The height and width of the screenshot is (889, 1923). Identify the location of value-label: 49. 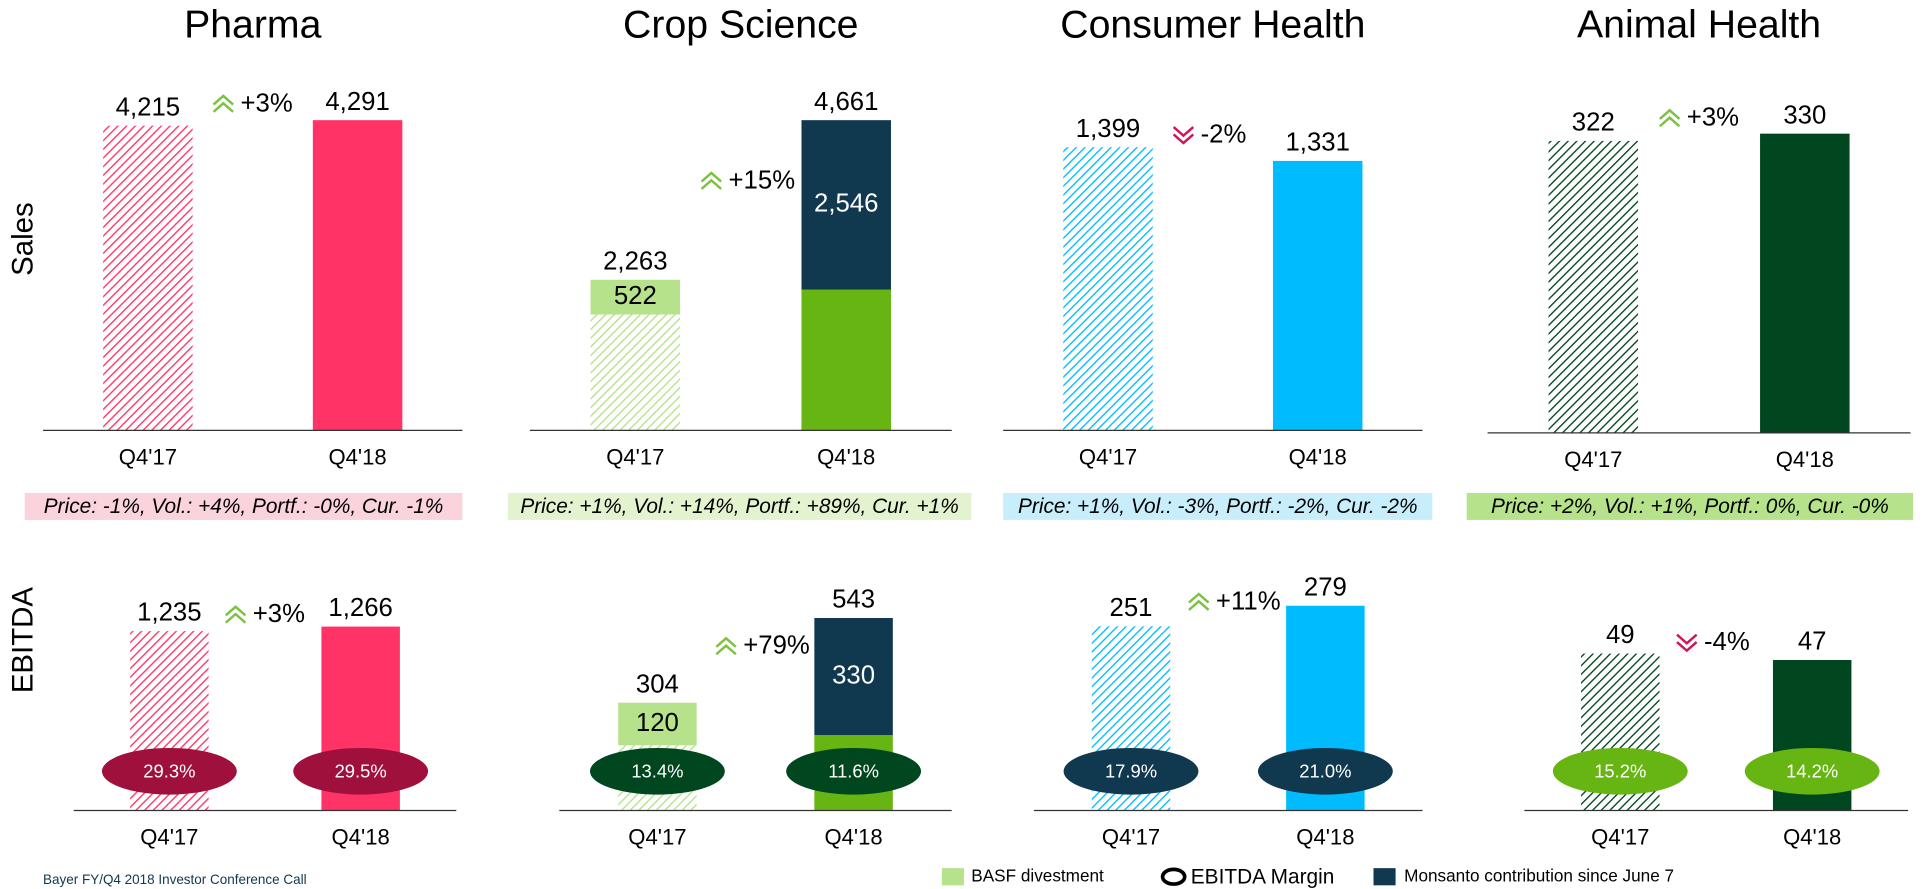
(1620, 635).